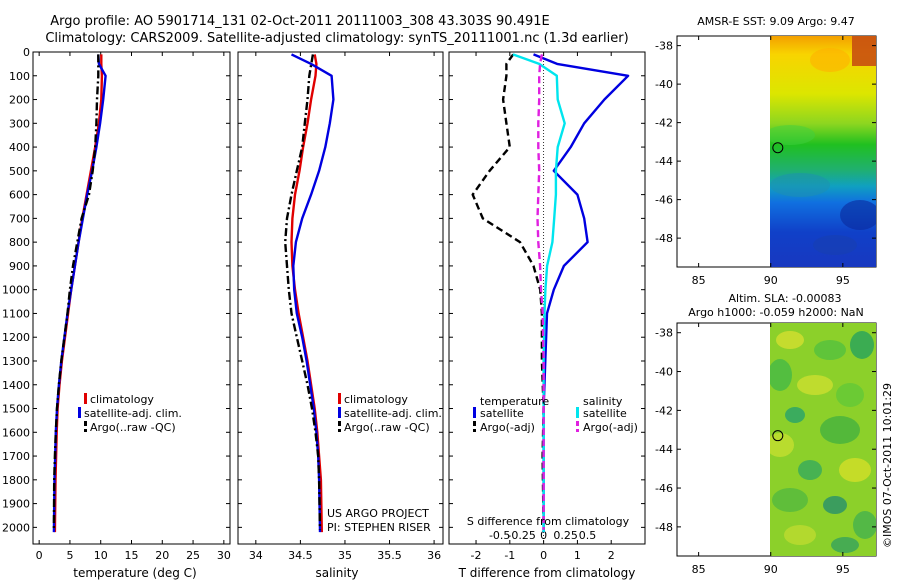  Describe the element at coordinates (339, 423) in the screenshot. I see `legend-swatch-argo` at that location.